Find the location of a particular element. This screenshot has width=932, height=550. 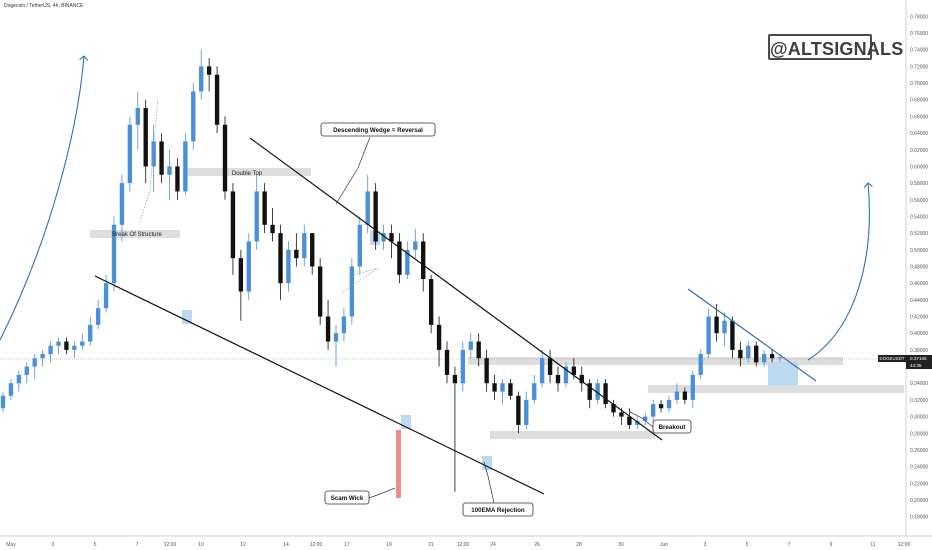

y-tick-label: 0.48000 is located at coordinates (919, 268).